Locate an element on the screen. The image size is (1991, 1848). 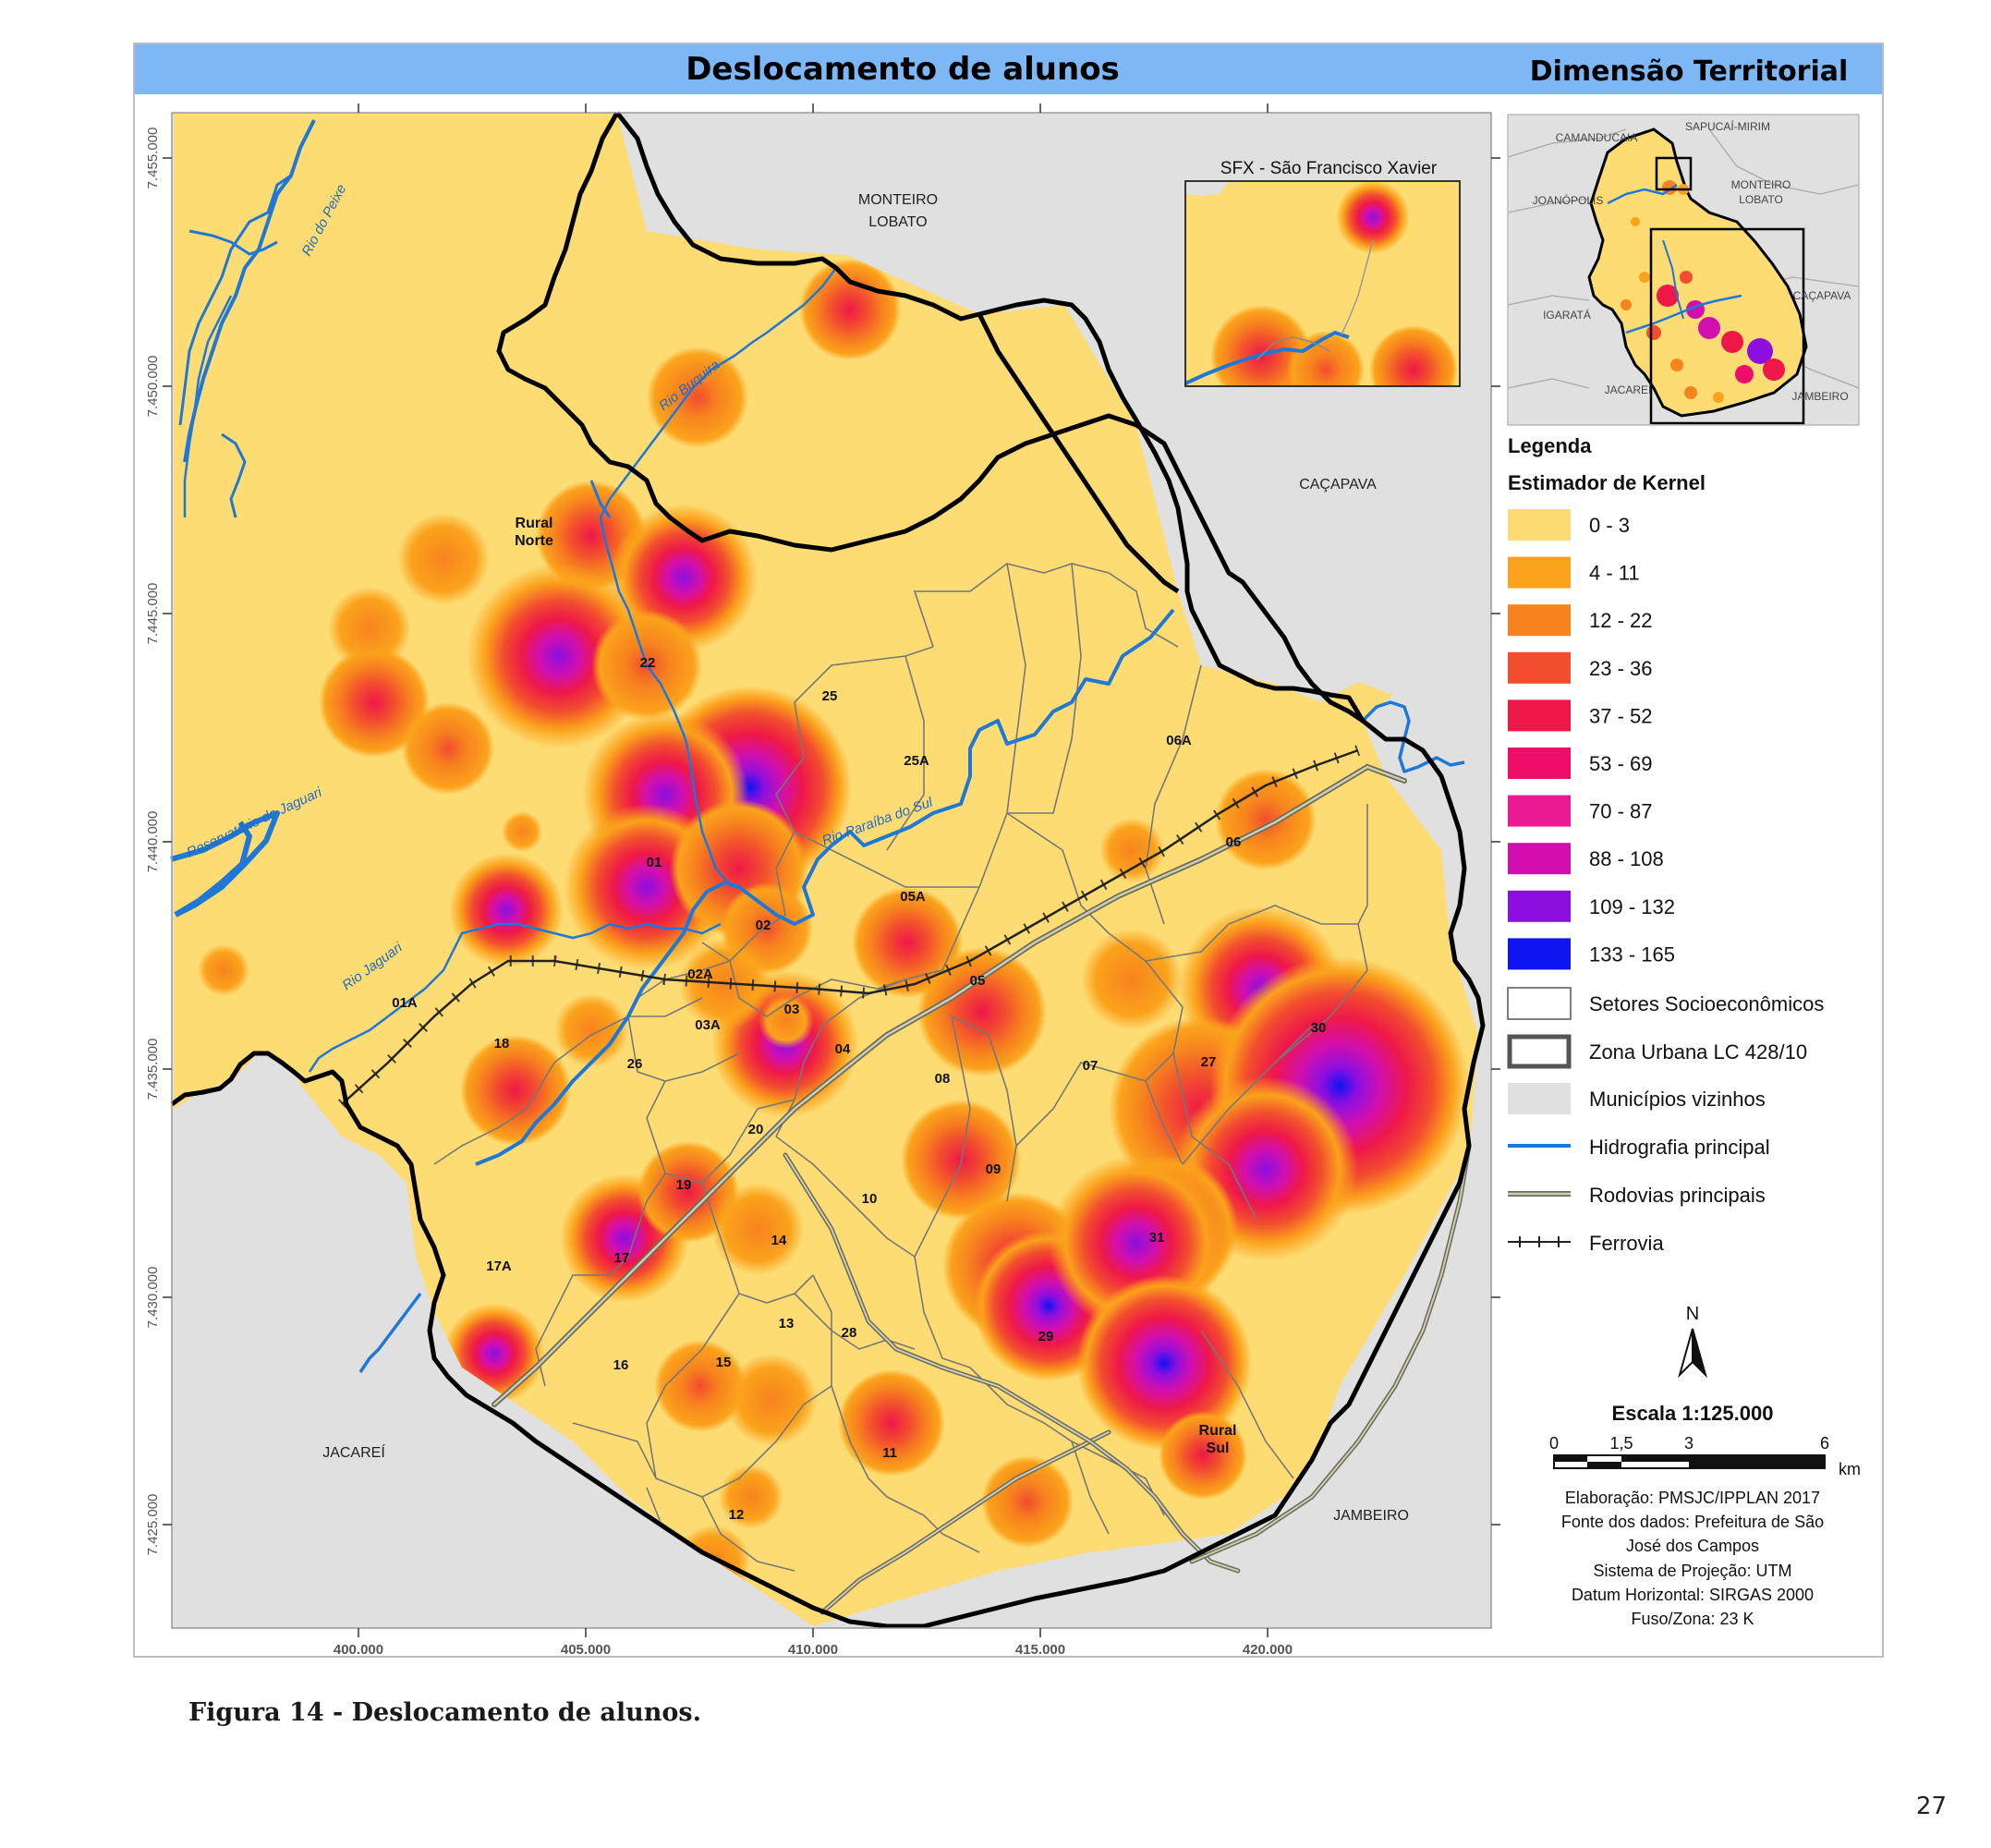
dimension-label: Dimensão Territorial is located at coordinates (1690, 71).